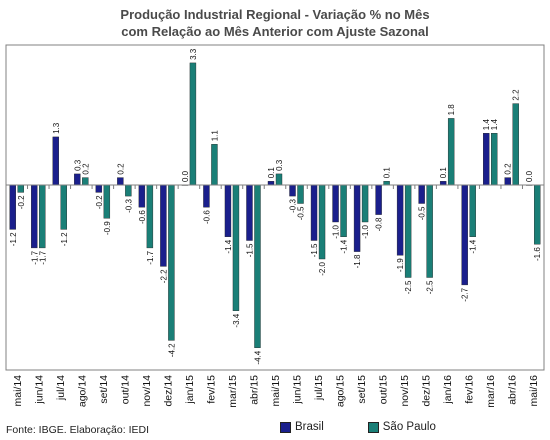 The image size is (550, 440). What do you see at coordinates (104, 389) in the screenshot?
I see `category-label: set/14` at bounding box center [104, 389].